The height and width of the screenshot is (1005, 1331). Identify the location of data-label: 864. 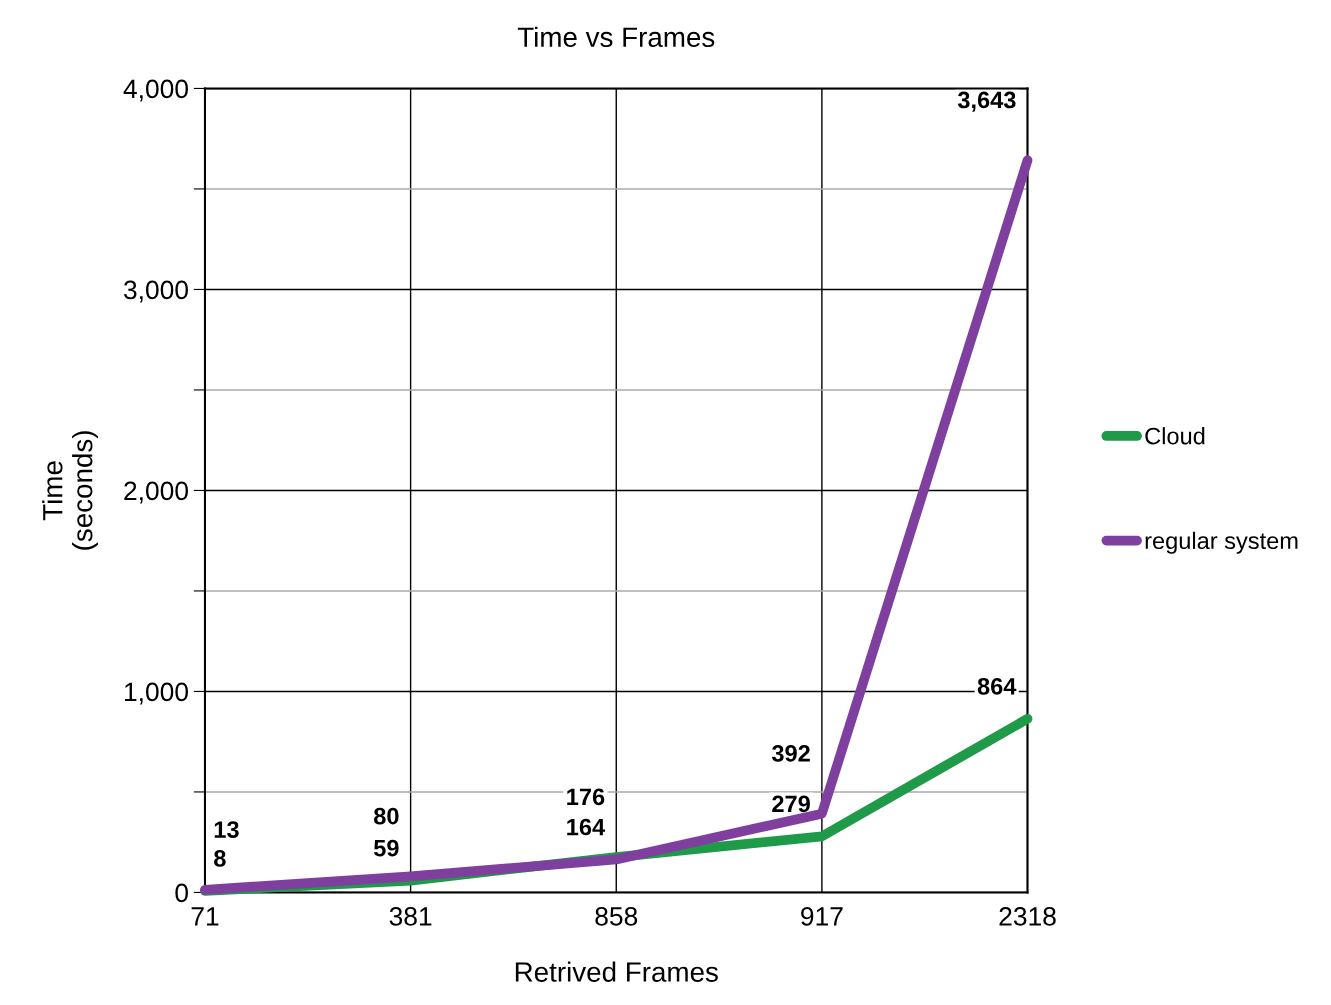
(997, 686).